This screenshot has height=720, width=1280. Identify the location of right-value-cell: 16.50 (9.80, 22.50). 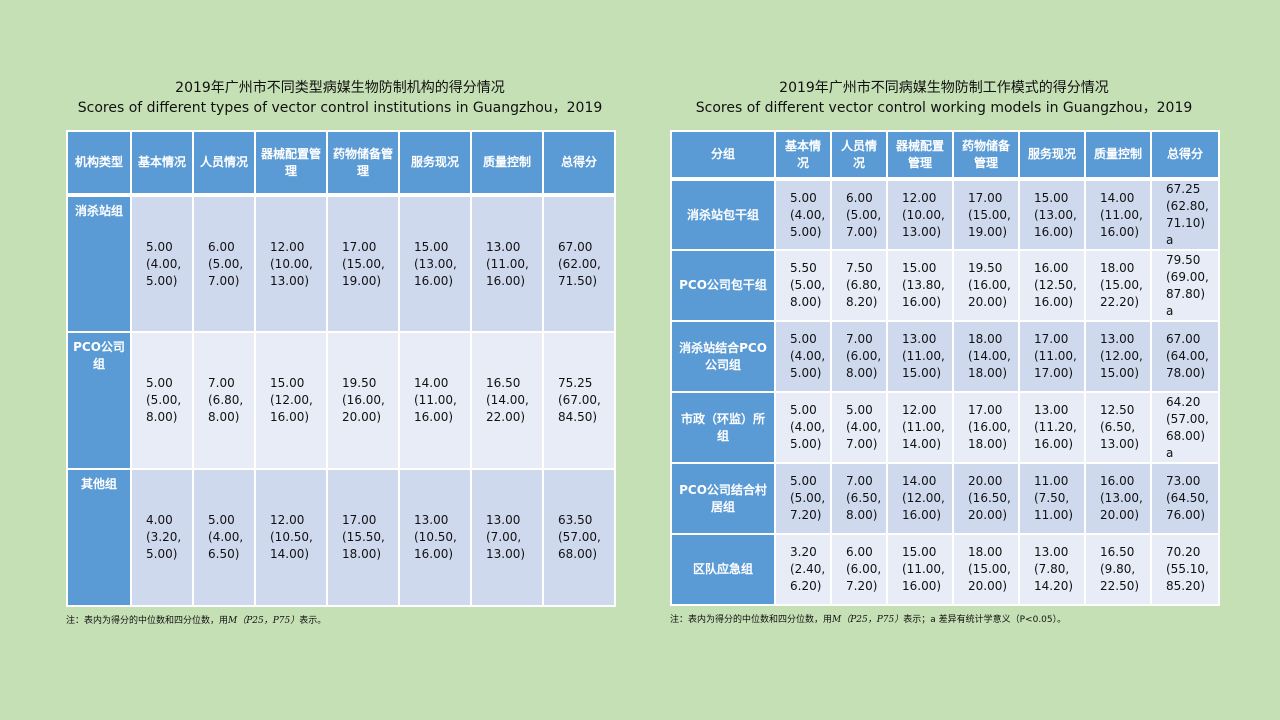
(1118, 569).